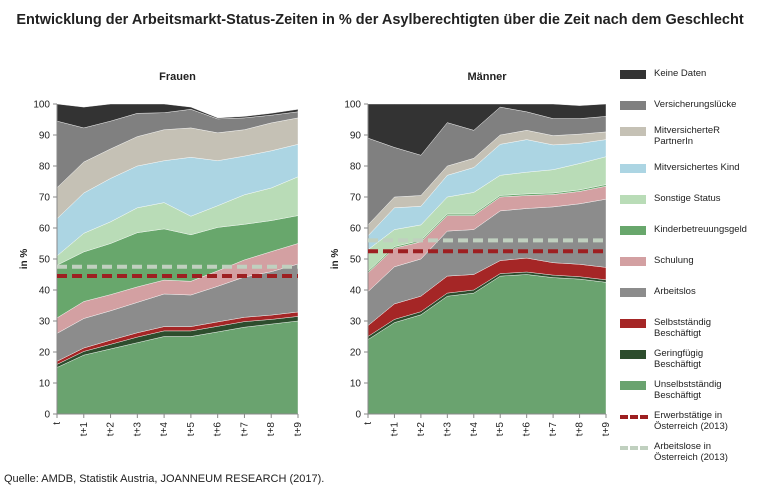  I want to click on legend-label: Selbstständig Beschäftigt, so click(683, 328).